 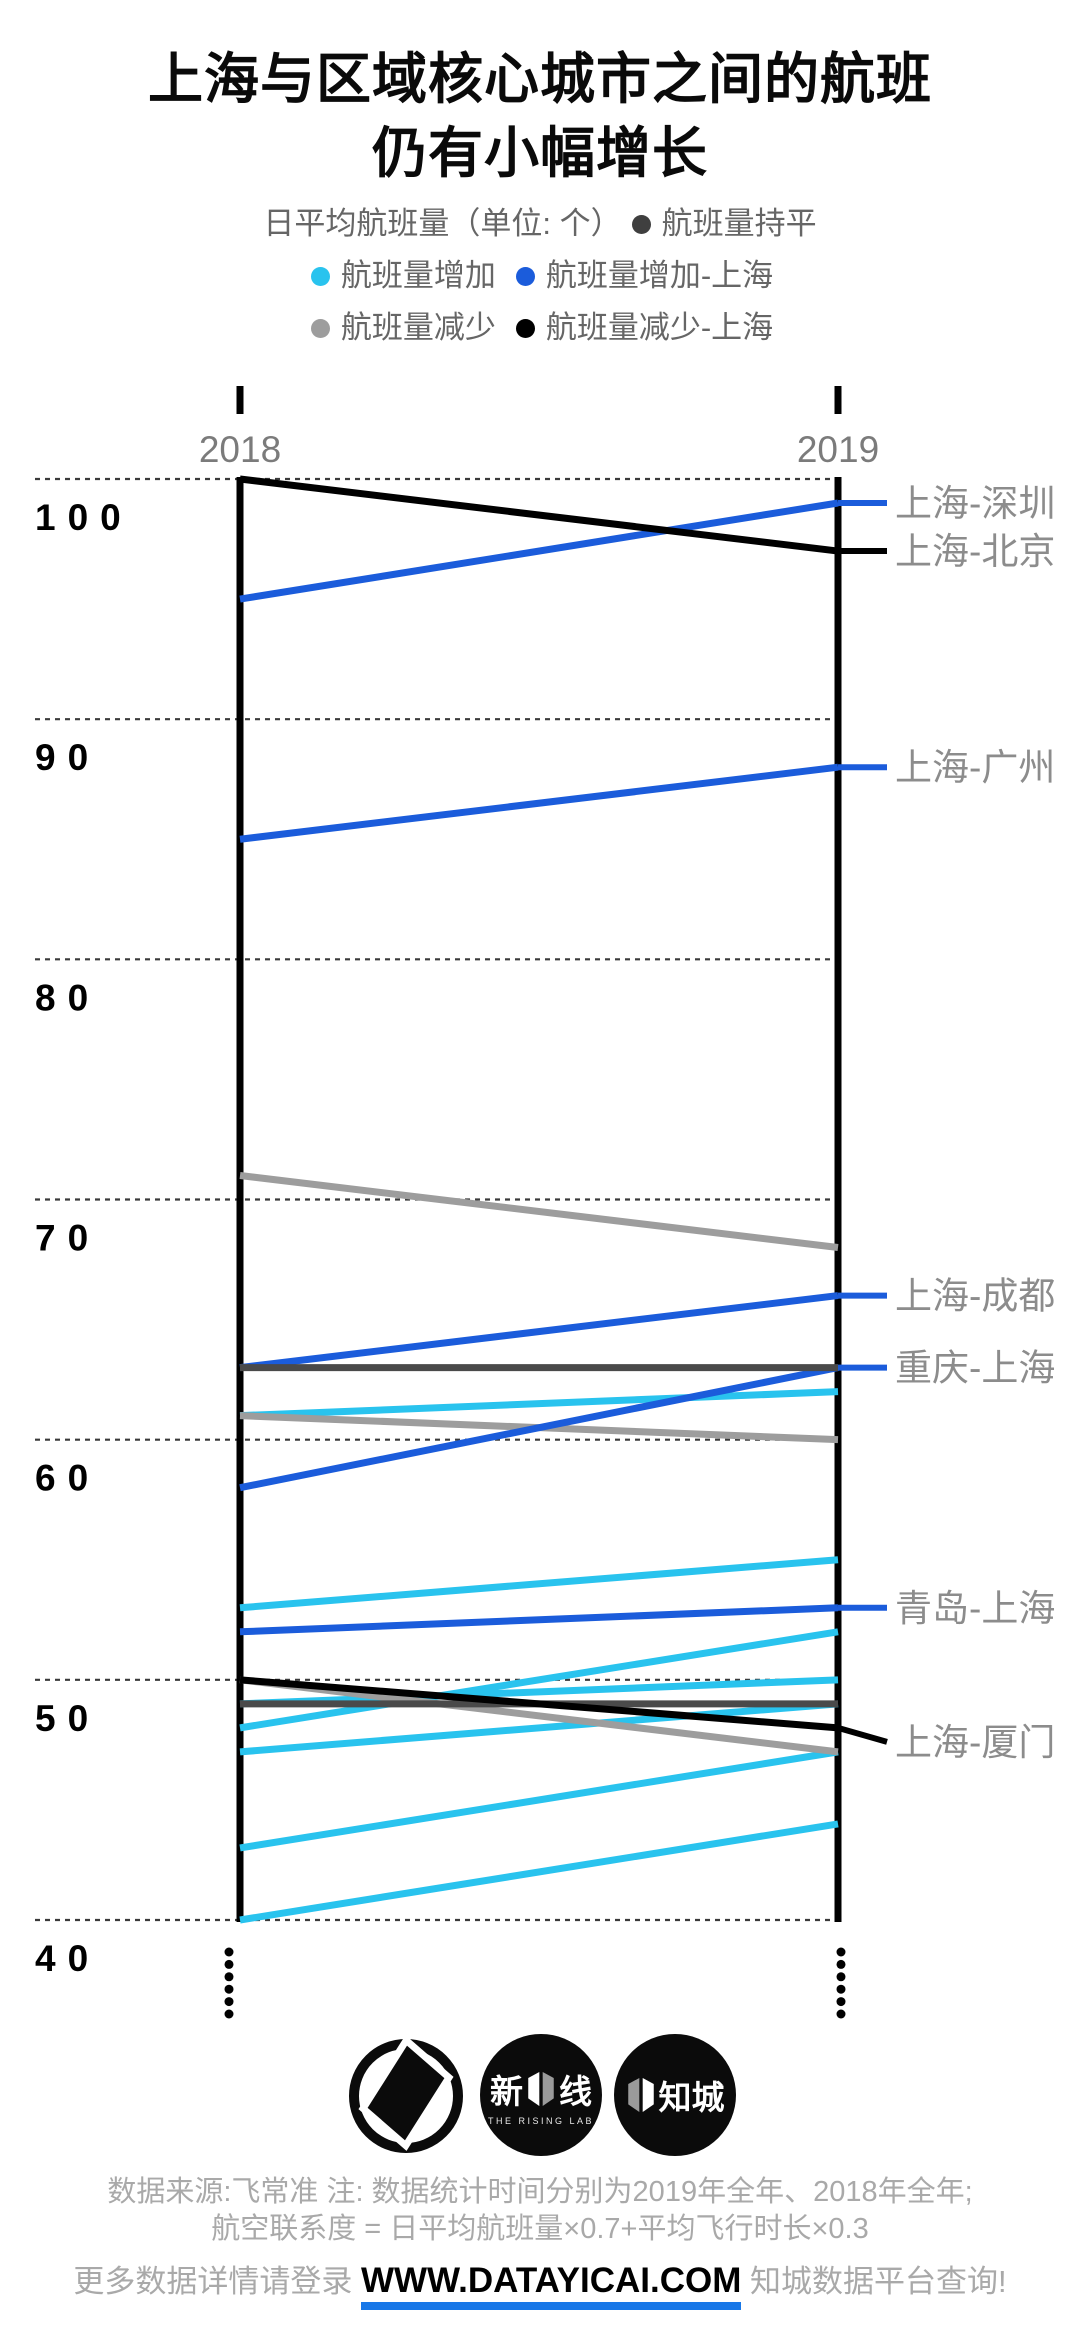 I want to click on route-label-上海-成都: 上海-成都, so click(x=975, y=1296).